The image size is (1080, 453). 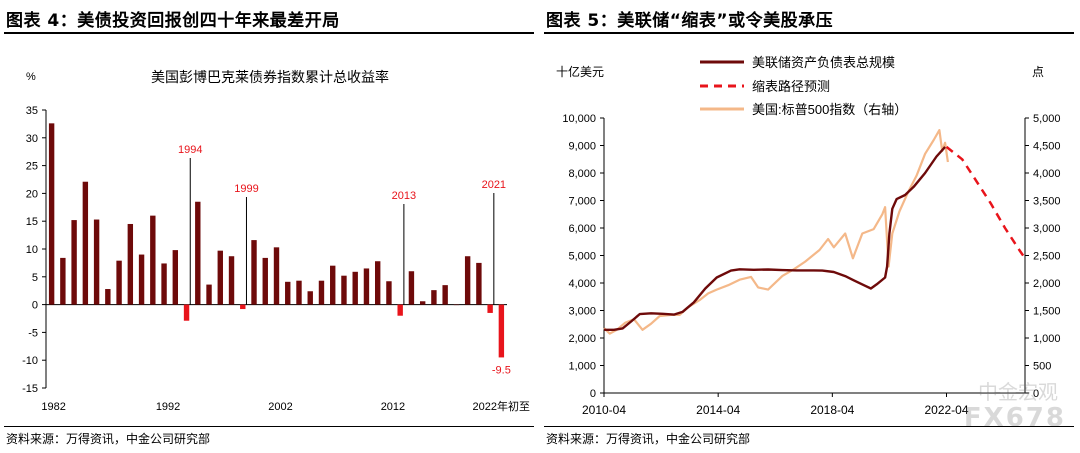 What do you see at coordinates (32, 222) in the screenshot?
I see `y-tick-label: 15` at bounding box center [32, 222].